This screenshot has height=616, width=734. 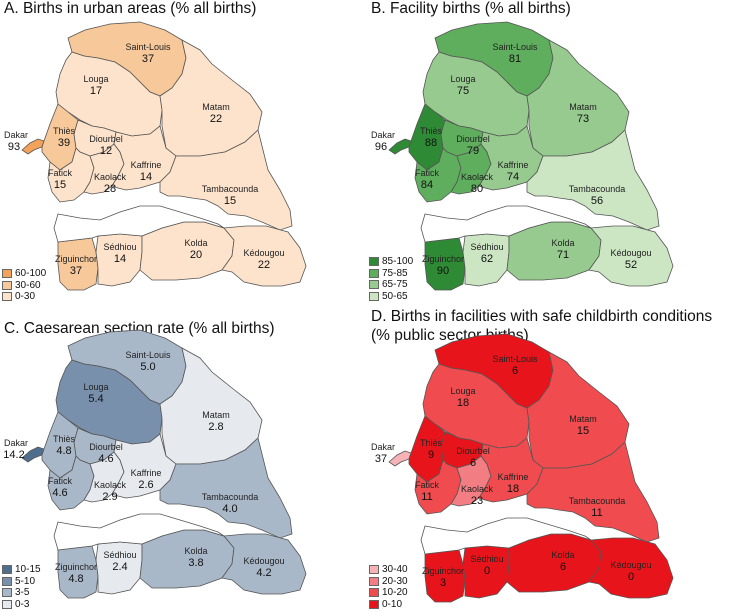 I want to click on legend-label: 0-30, so click(x=25, y=296).